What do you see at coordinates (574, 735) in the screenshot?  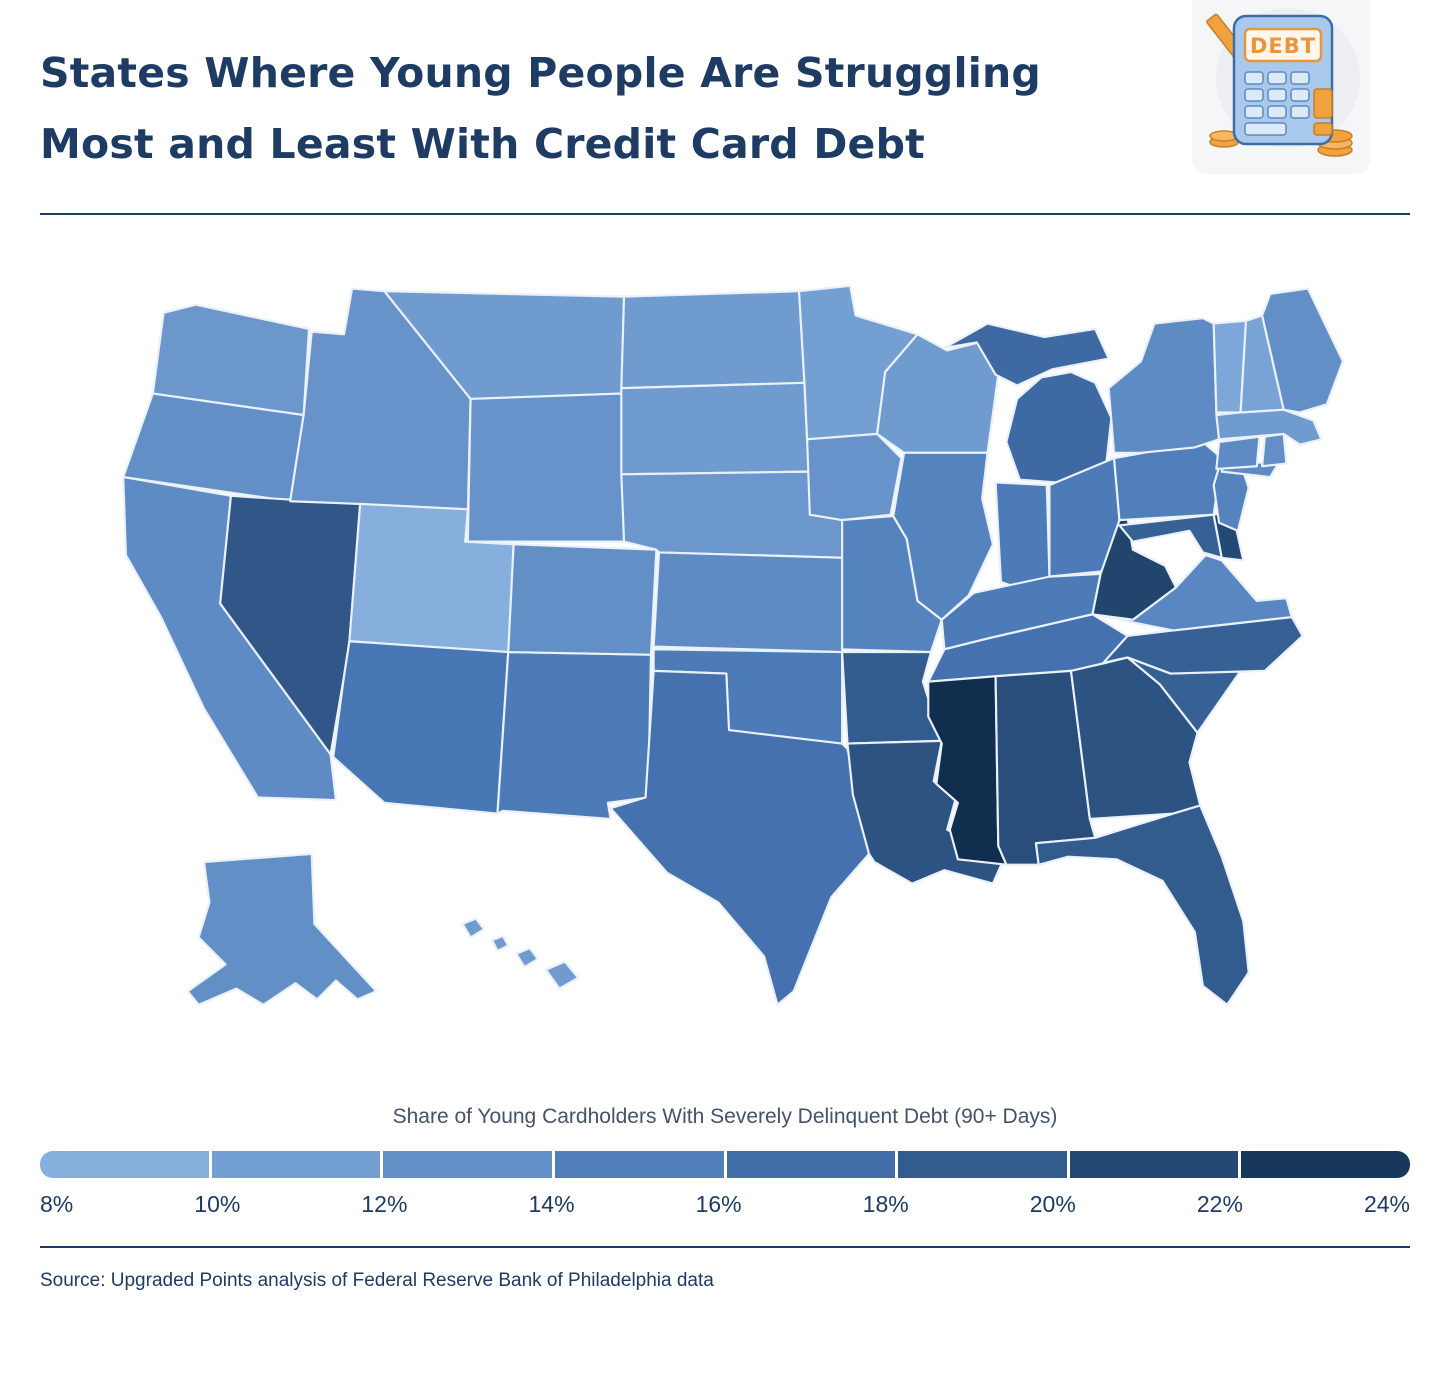 I see `state-nm: New Mexico: 15.5%` at bounding box center [574, 735].